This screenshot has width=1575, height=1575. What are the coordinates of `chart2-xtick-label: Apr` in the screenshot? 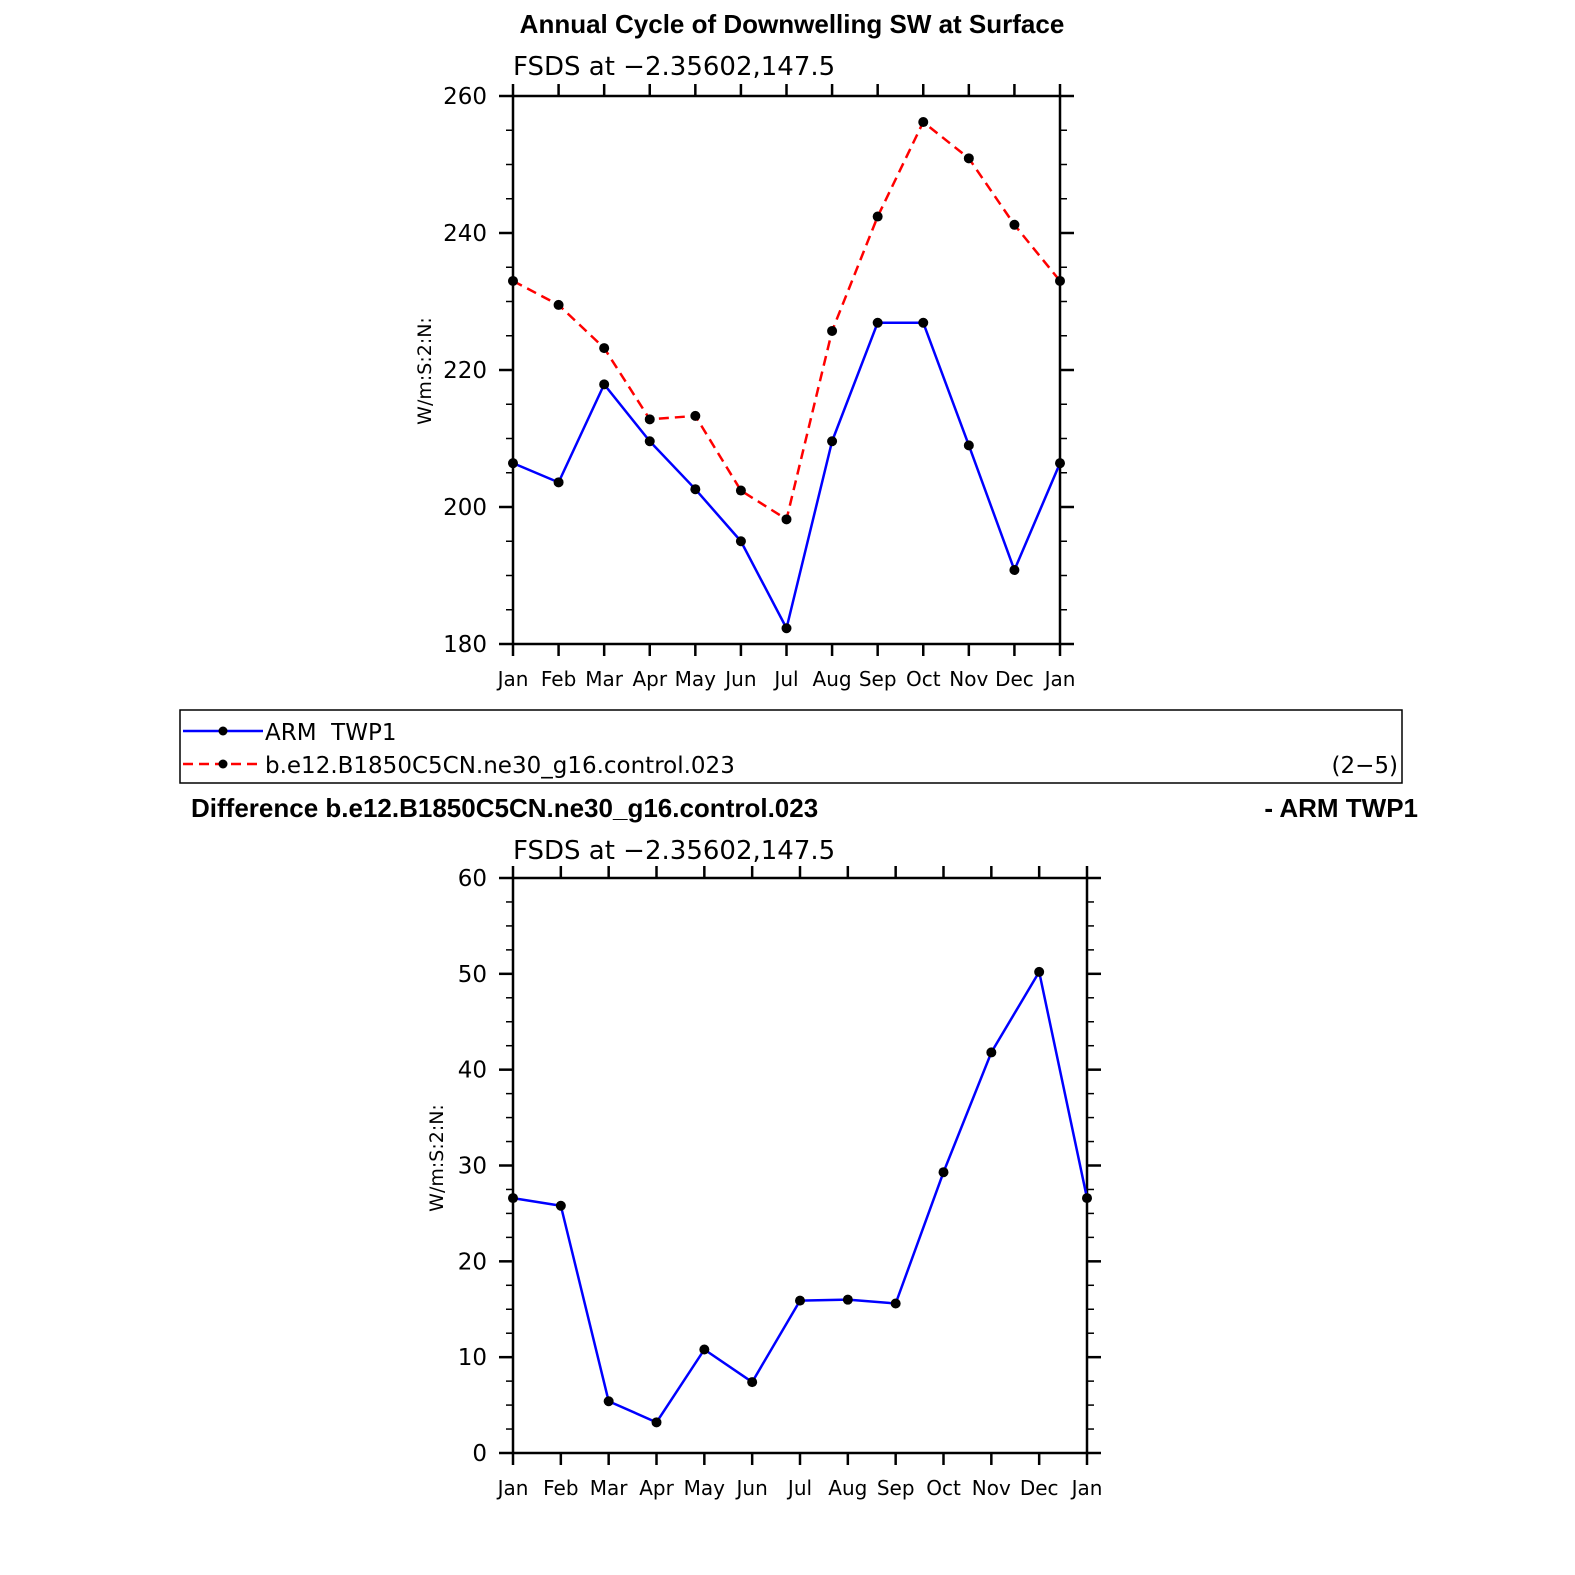 It's located at (656, 1488).